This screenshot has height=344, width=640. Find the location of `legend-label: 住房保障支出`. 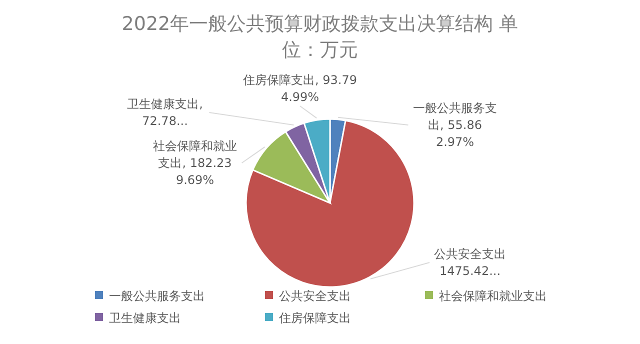

legend-label: 住房保障支出 is located at coordinates (314, 318).